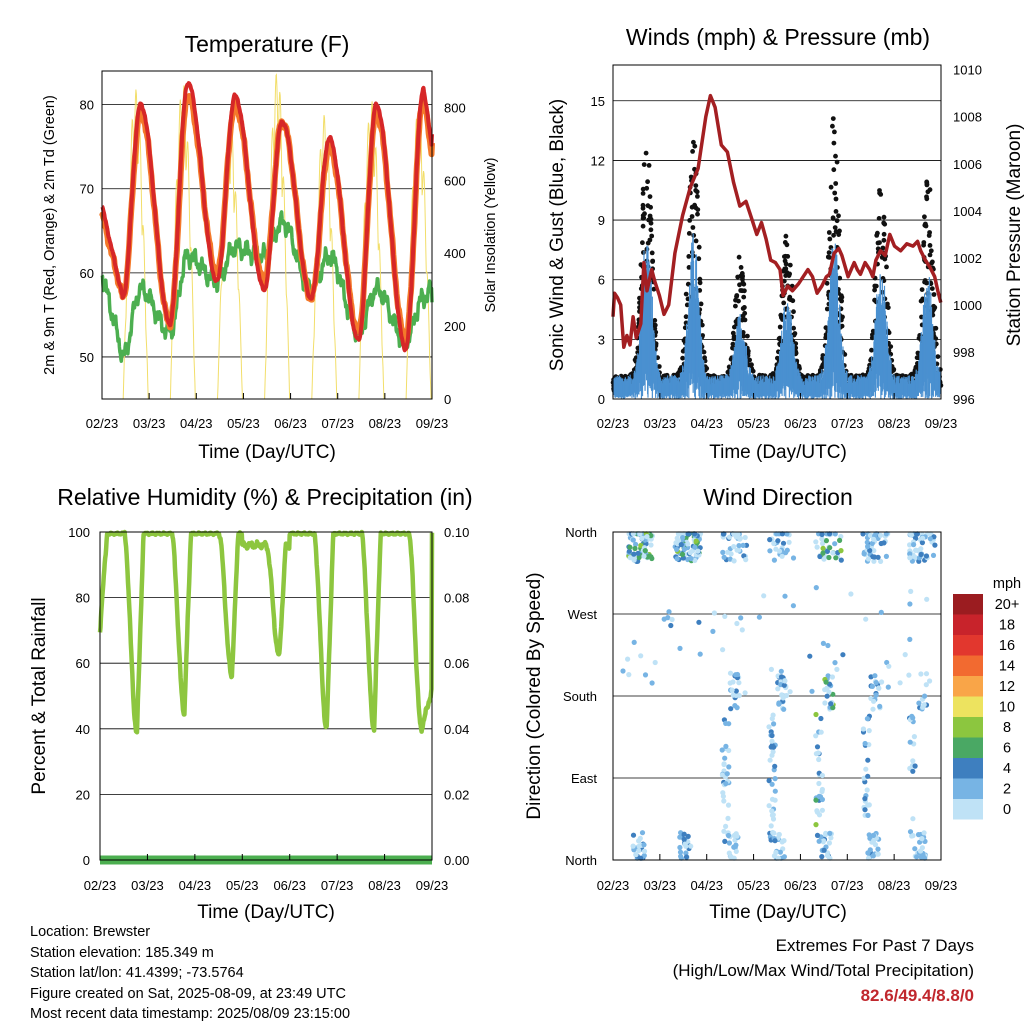 The image size is (1024, 1025). Describe the element at coordinates (967, 258) in the screenshot. I see `y2-tick-label: 1002` at that location.